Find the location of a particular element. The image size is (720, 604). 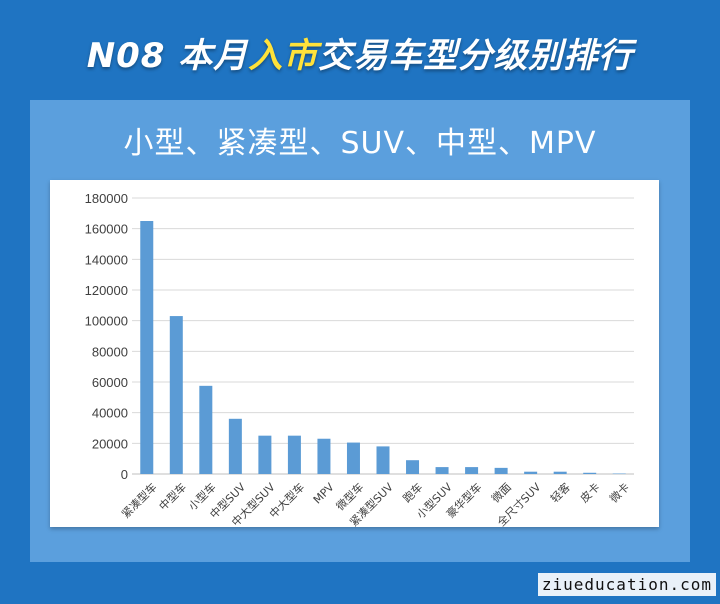

x-tick-label: 轻客 is located at coordinates (559, 492).